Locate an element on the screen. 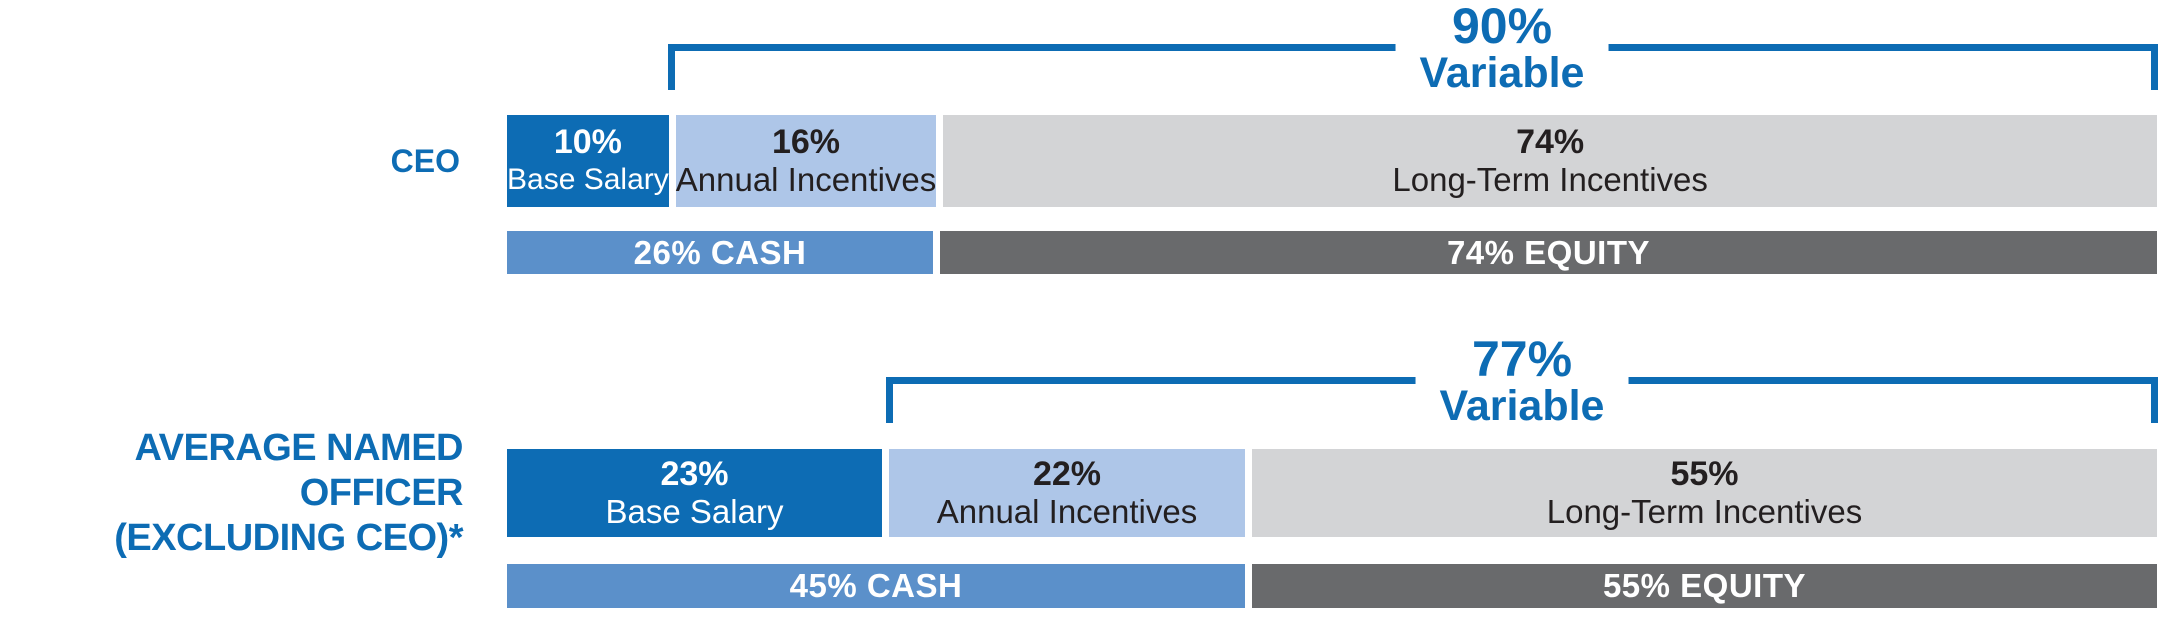 The image size is (2174, 638). aneo-long-term-incentives-percent: 55% is located at coordinates (1704, 474).